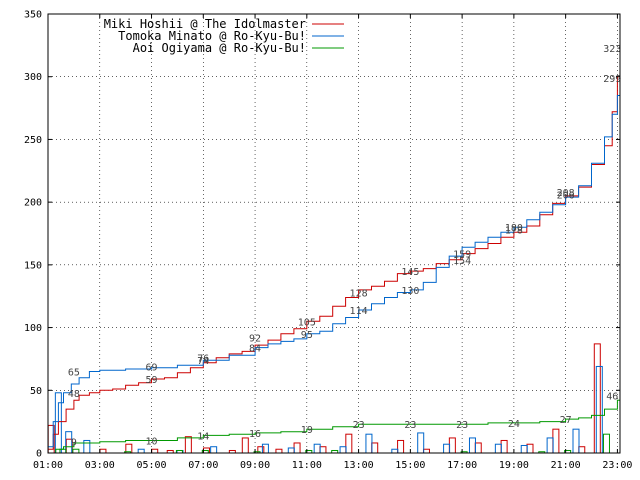 This screenshot has width=640, height=480. I want to click on legend-label: Miki Hoshii @ The Idolmaster, so click(205, 24).